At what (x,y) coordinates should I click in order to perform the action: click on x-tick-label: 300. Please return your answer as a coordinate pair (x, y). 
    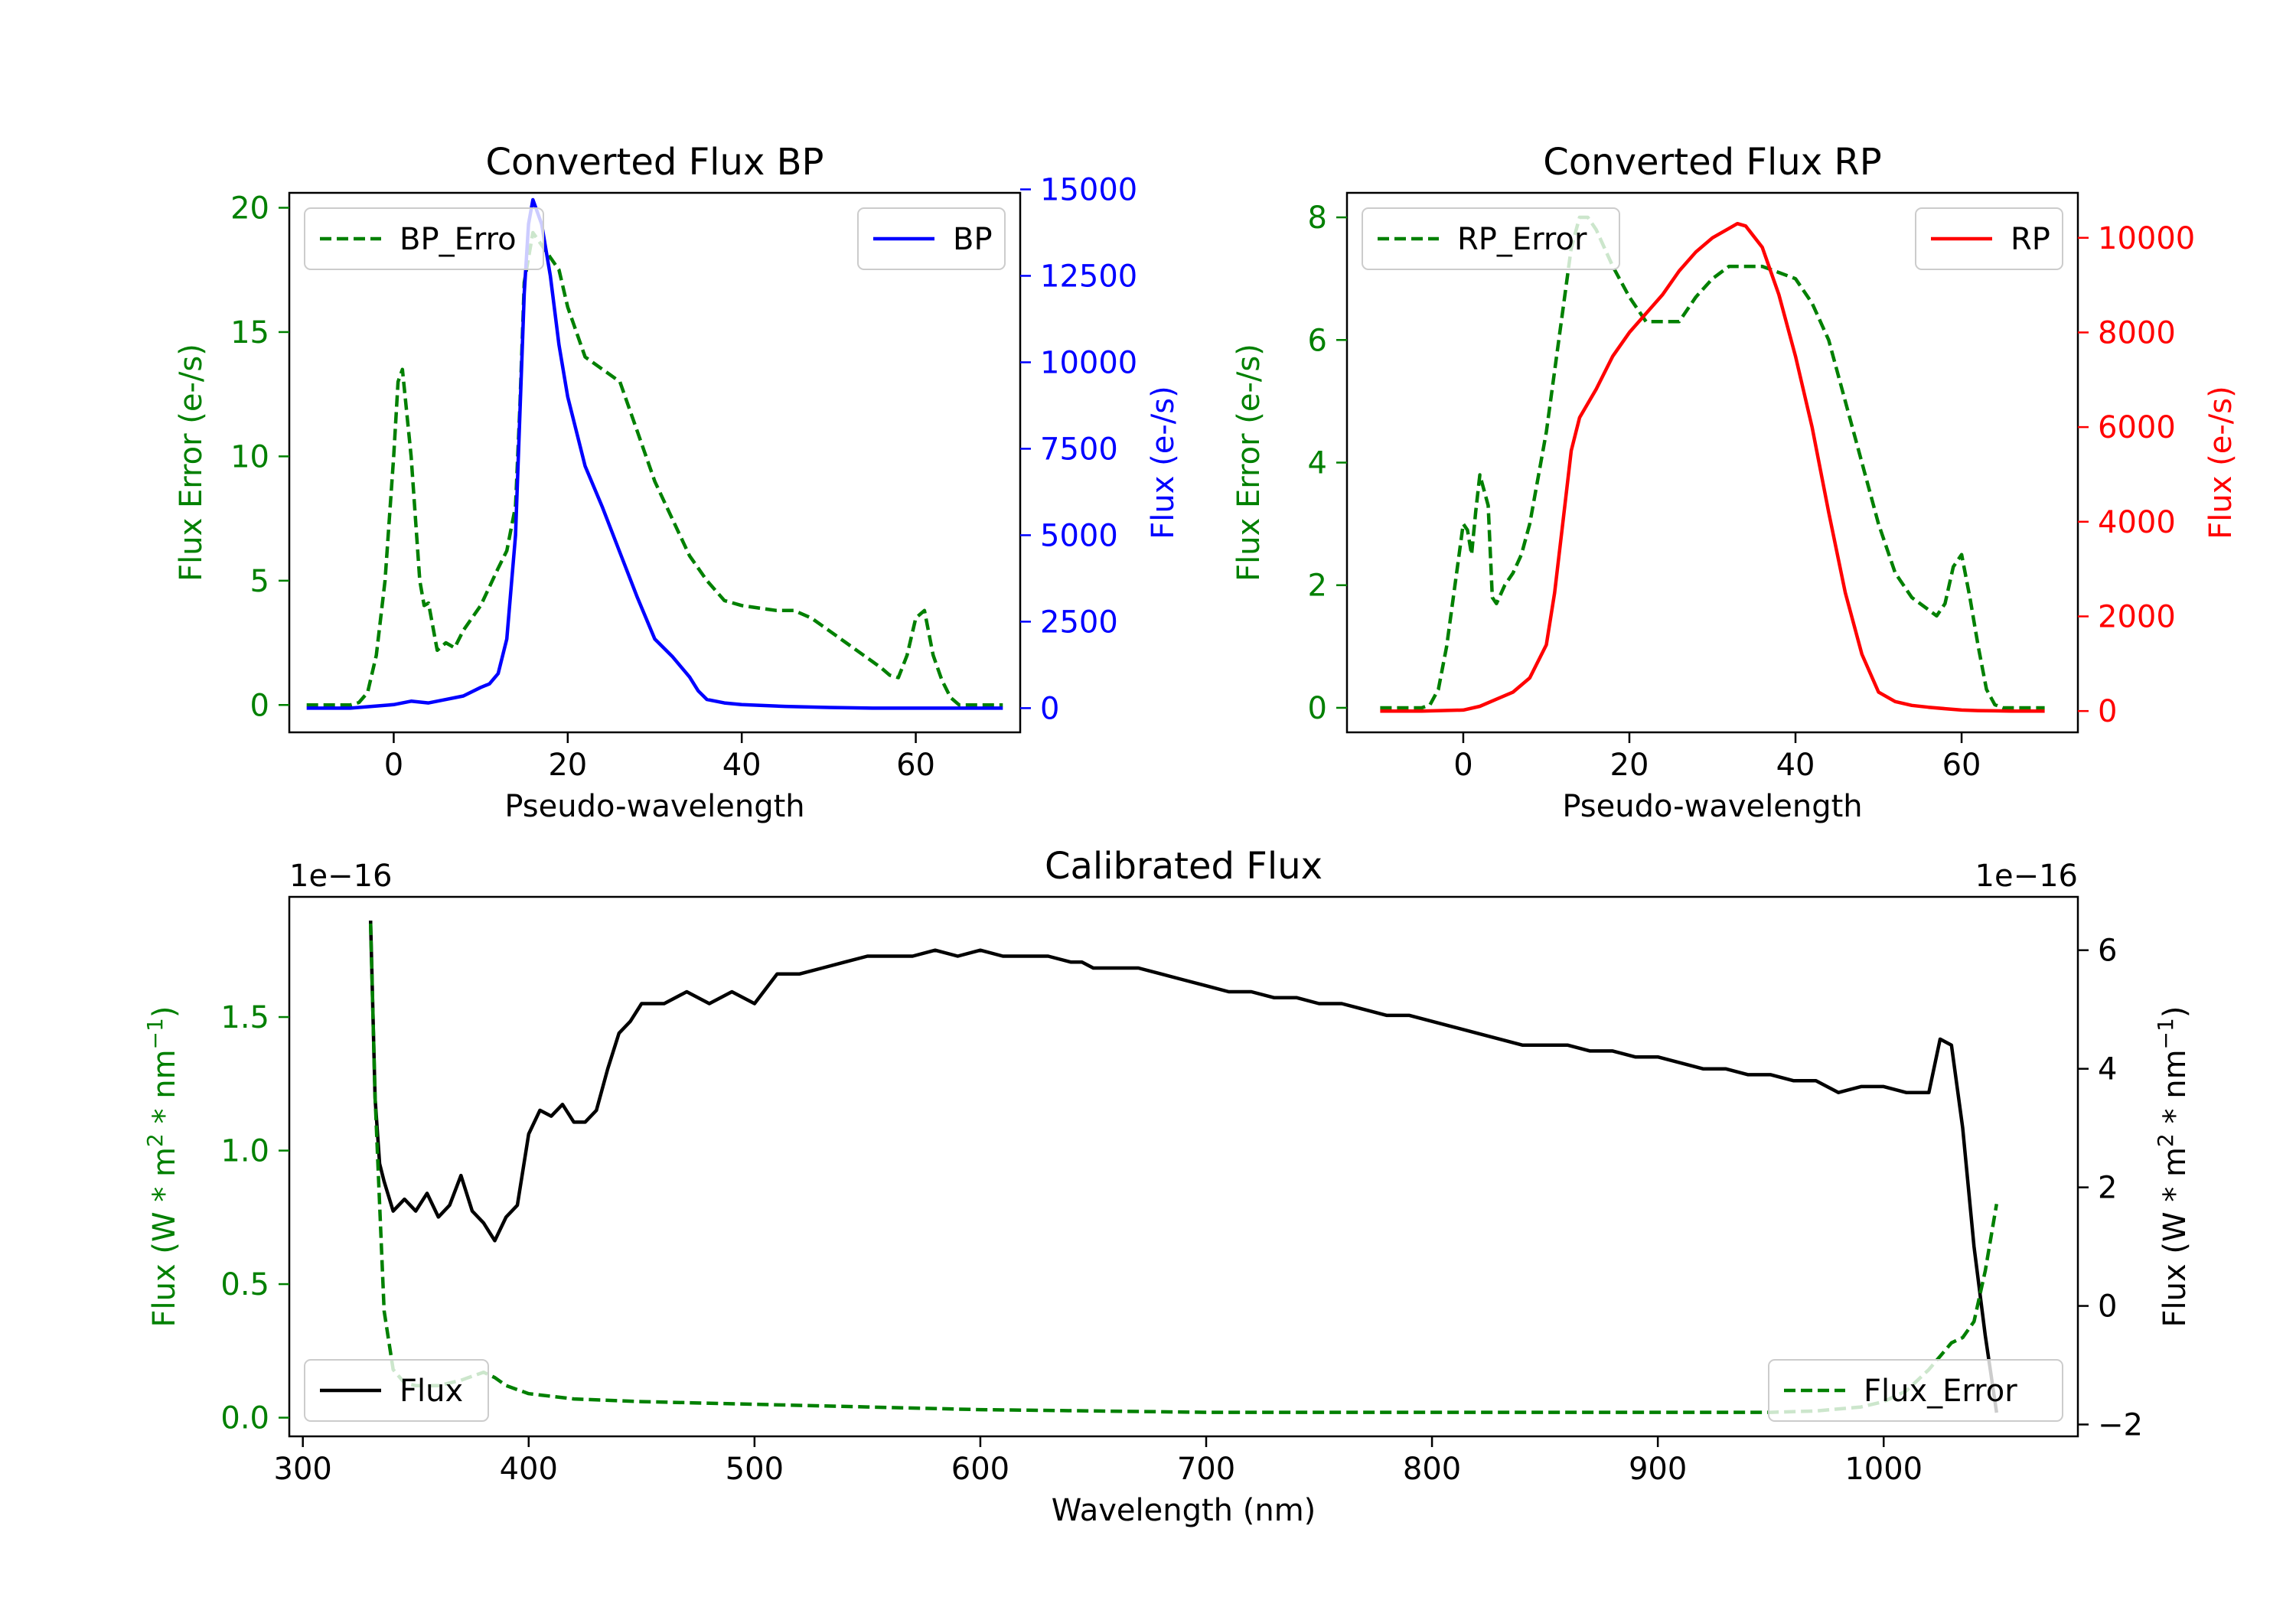
    Looking at the image, I should click on (303, 1470).